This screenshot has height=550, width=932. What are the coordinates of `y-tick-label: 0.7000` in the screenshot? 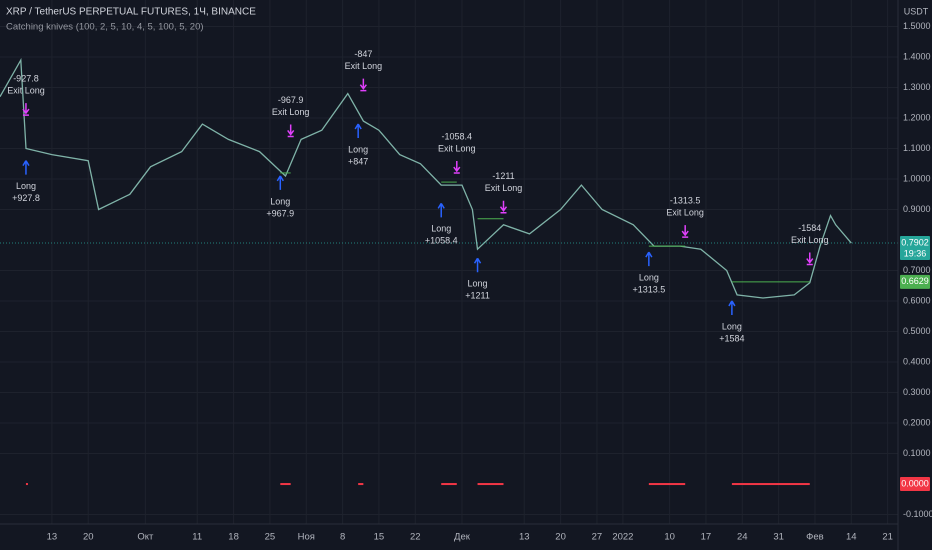 It's located at (917, 270).